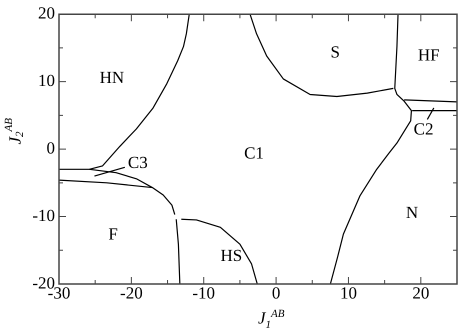  Describe the element at coordinates (424, 129) in the screenshot. I see `annotation: C2` at that location.